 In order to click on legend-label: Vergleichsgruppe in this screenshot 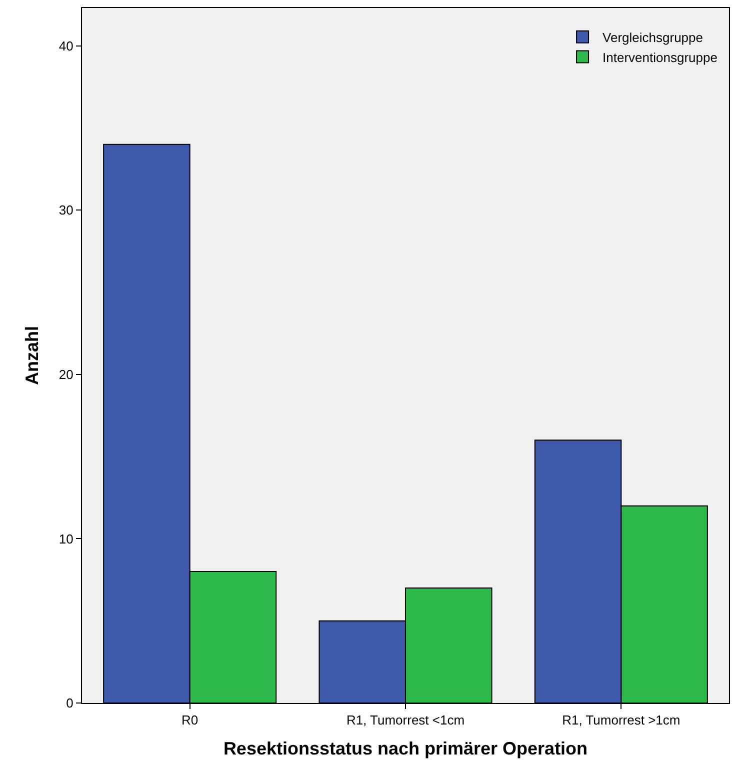, I will do `click(652, 37)`.